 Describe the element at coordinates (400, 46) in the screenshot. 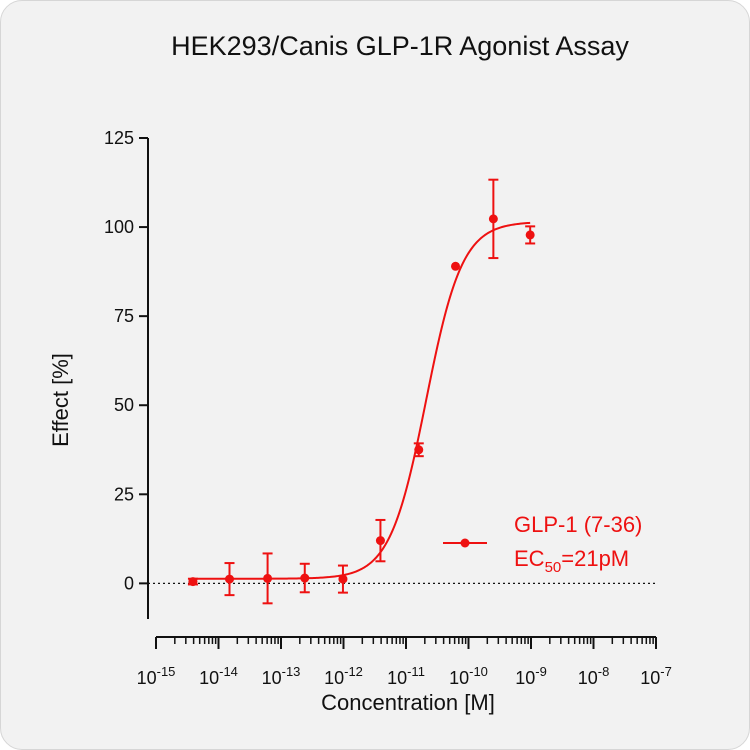

I see `chart-title: HEK293/Canis GLP-1R Agonist Assay` at that location.